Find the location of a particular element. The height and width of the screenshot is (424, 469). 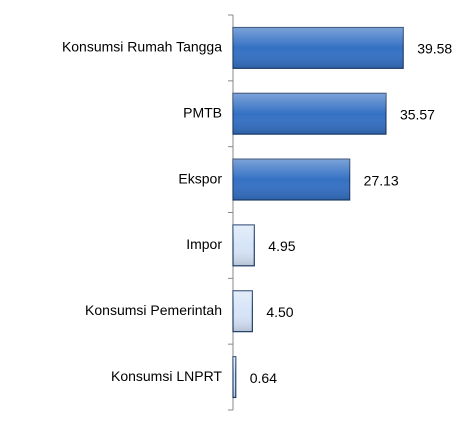

value-label: 0.64 is located at coordinates (263, 378).